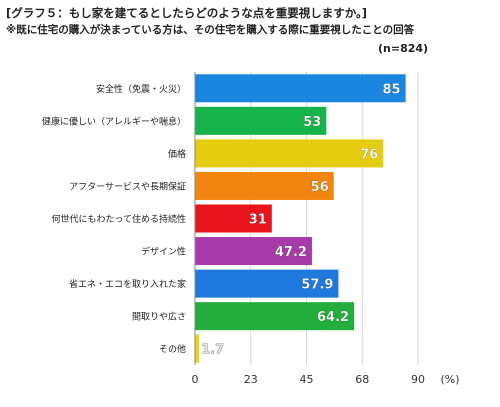 Image resolution: width=500 pixels, height=407 pixels. What do you see at coordinates (362, 379) in the screenshot?
I see `x-tick-label: 68` at bounding box center [362, 379].